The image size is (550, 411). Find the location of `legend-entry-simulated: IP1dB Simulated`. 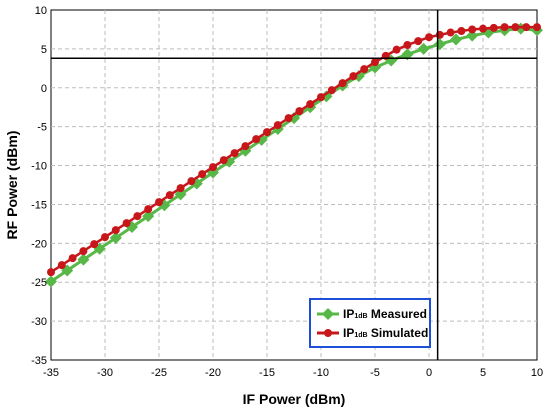

legend-entry-simulated: IP1dB Simulated is located at coordinates (373, 332).